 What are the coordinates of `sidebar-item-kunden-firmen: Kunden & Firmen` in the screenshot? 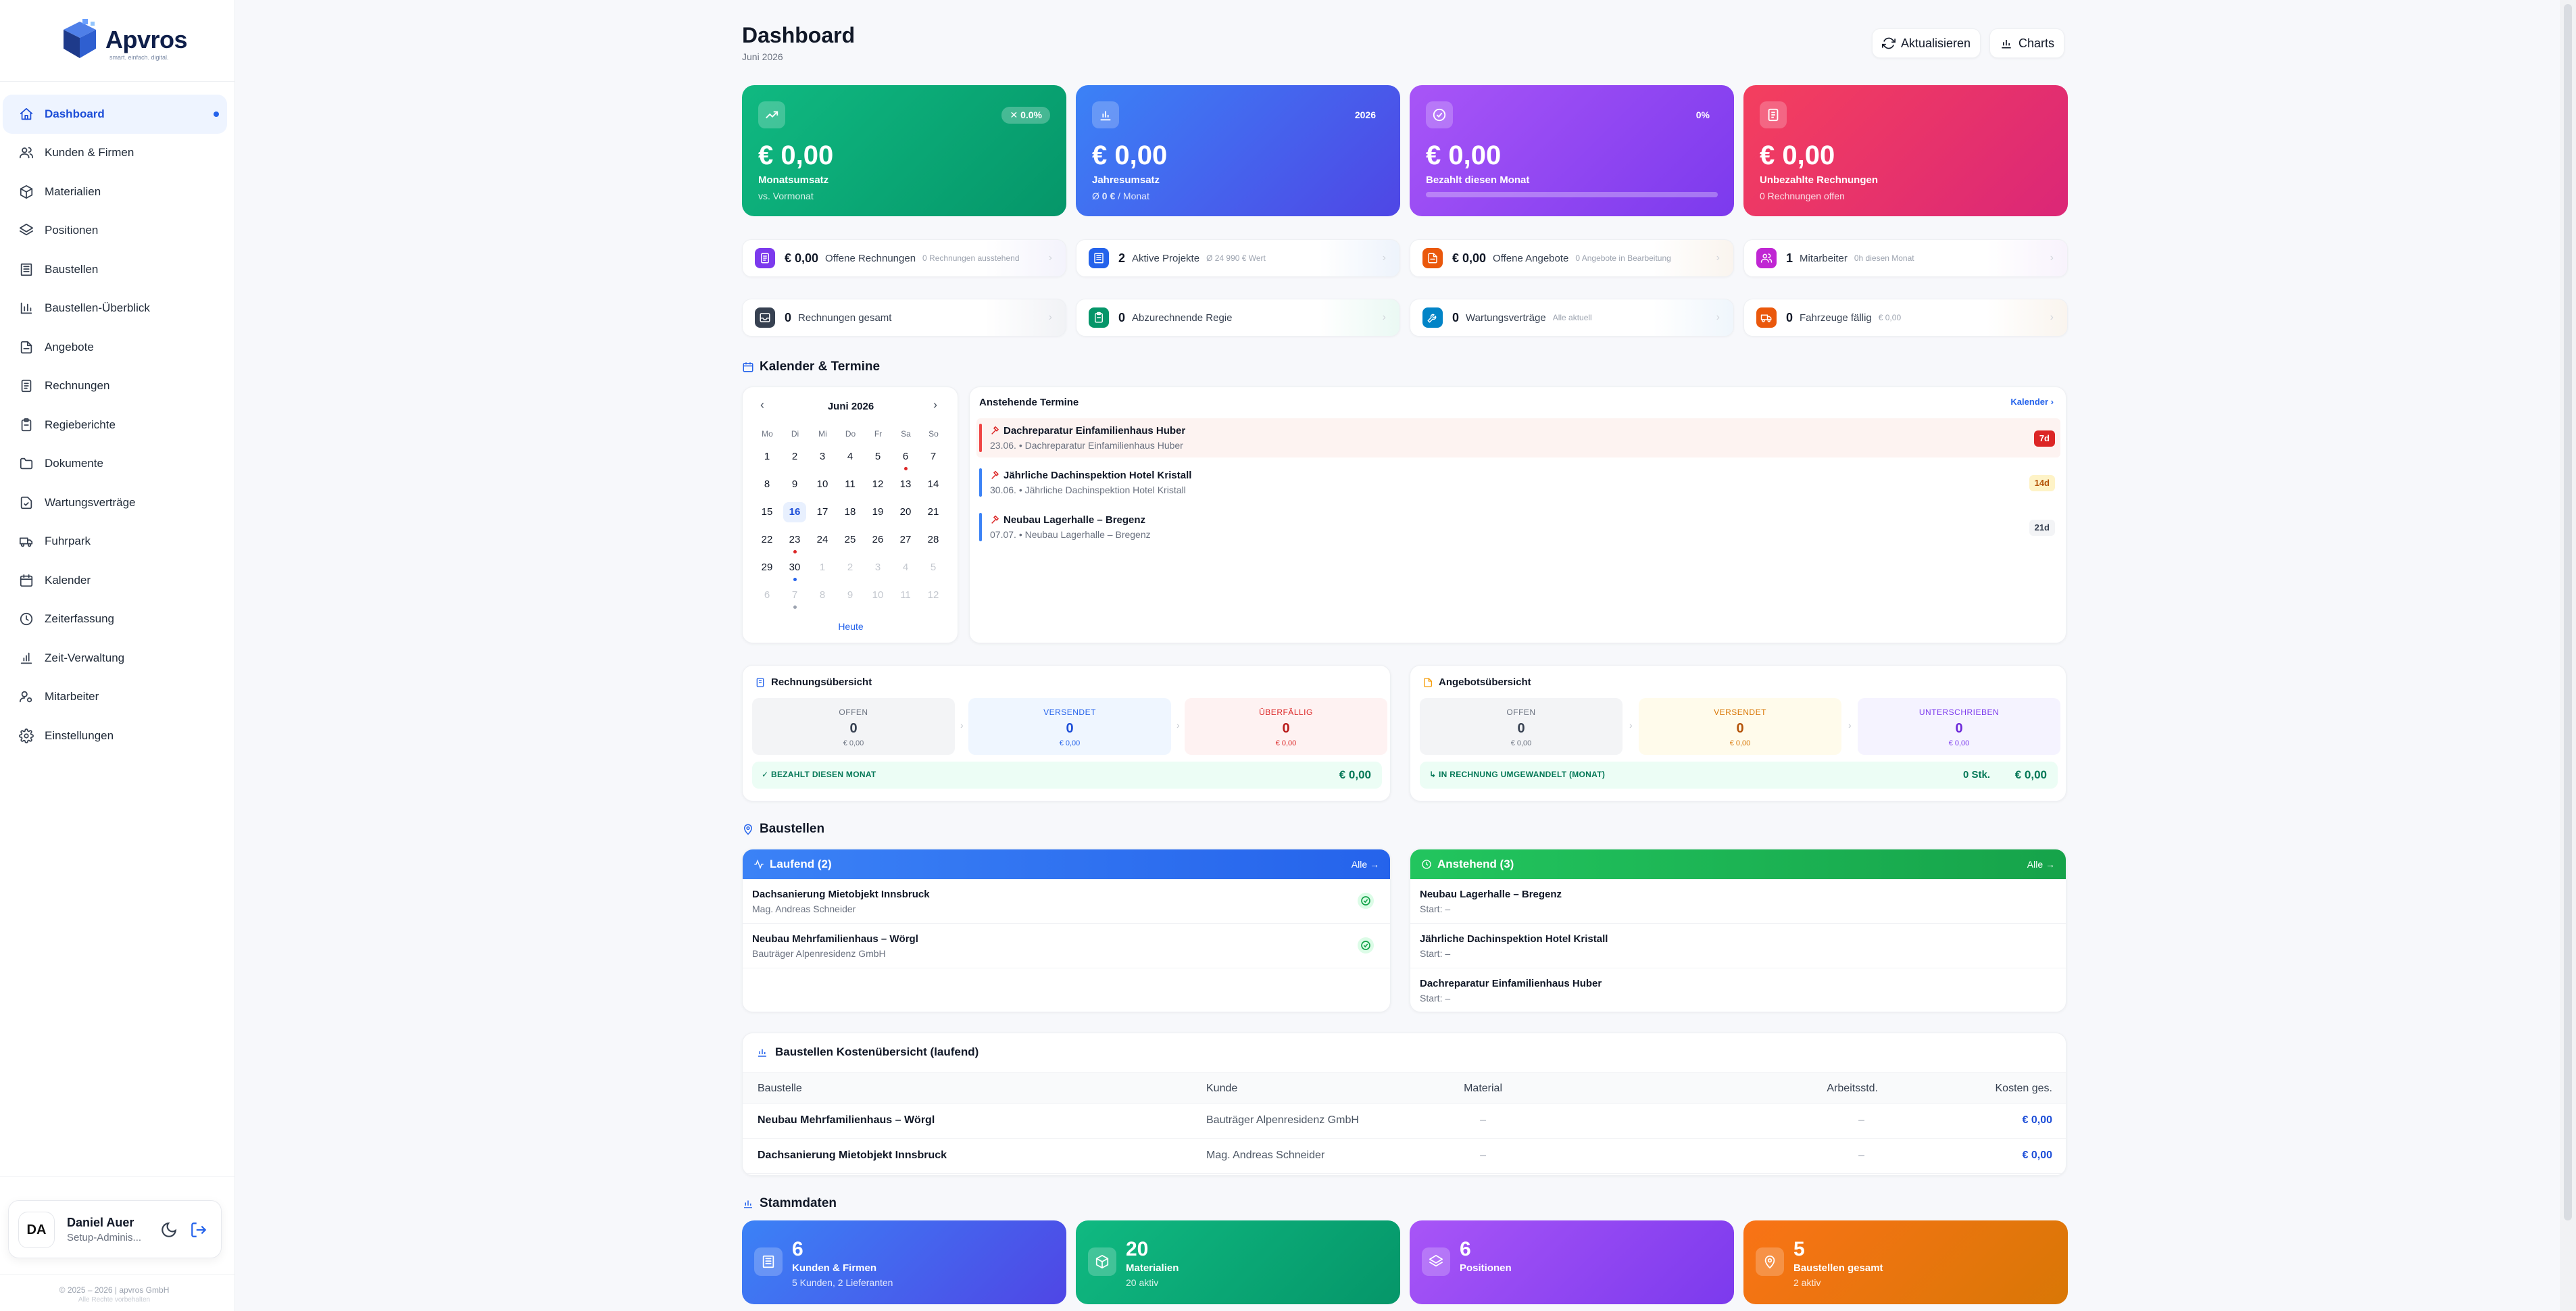 It's located at (115, 153).